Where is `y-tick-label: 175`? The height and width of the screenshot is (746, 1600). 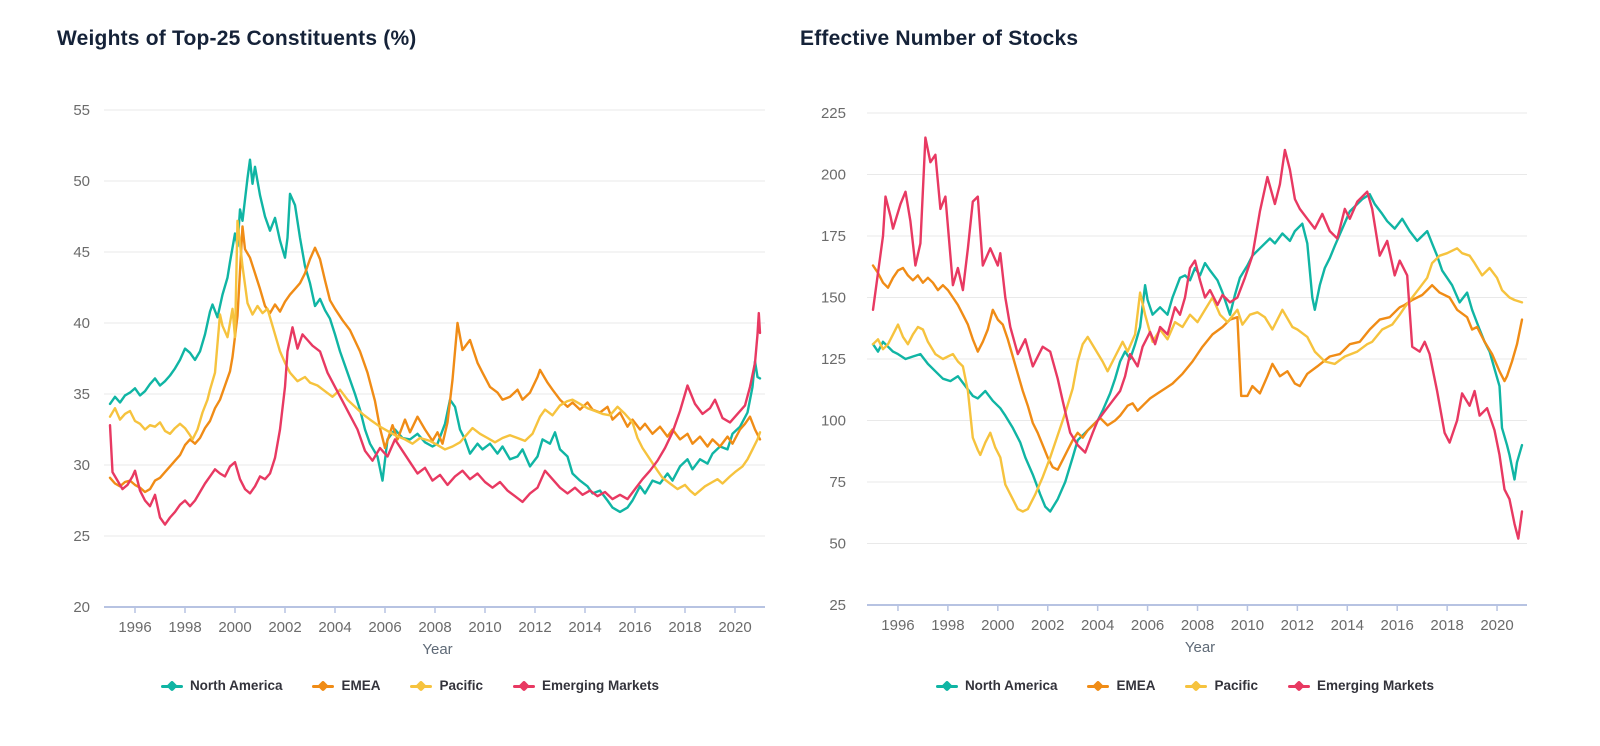 y-tick-label: 175 is located at coordinates (833, 236).